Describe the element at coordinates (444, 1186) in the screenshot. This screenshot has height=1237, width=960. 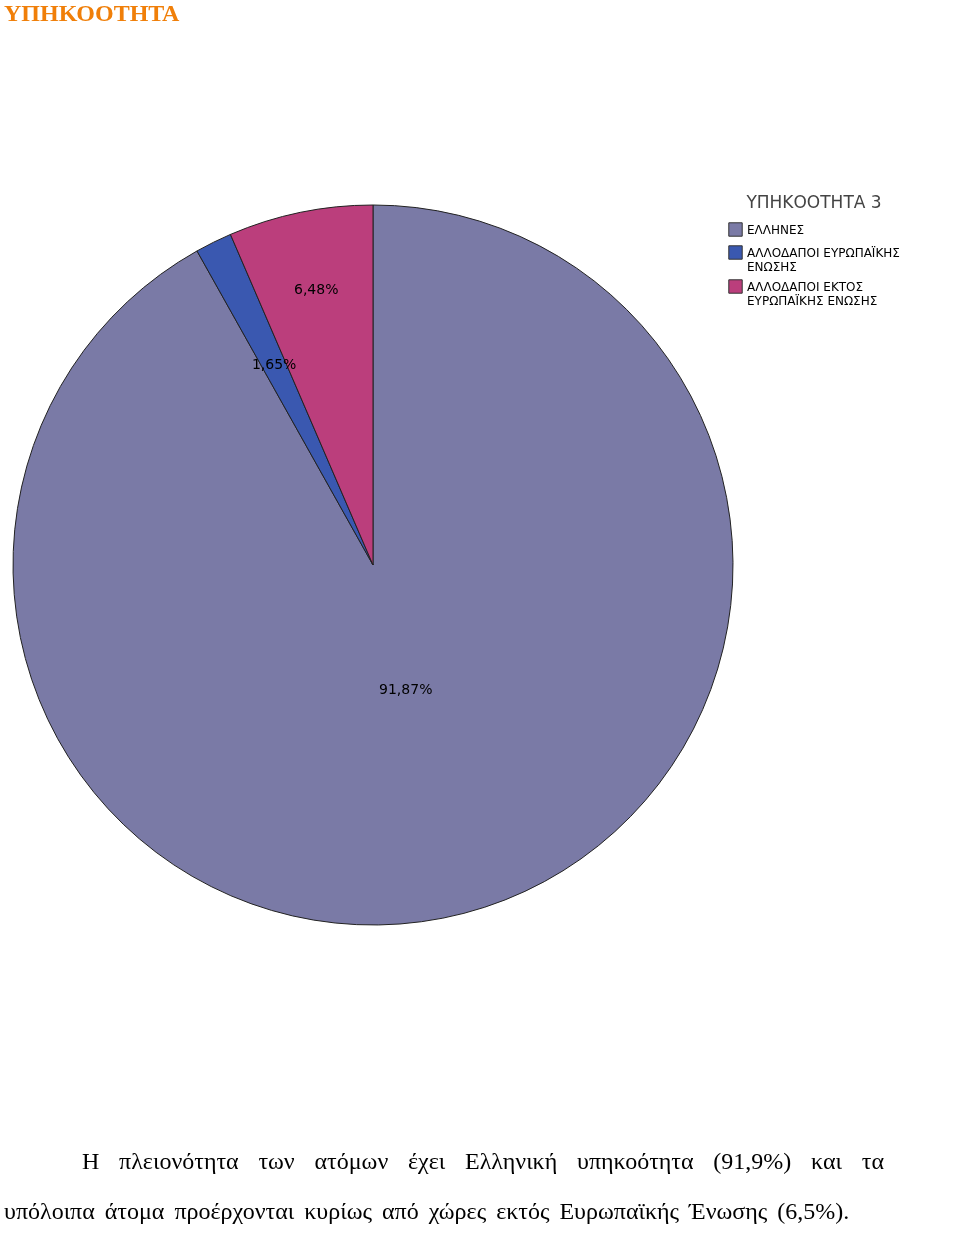
I see `text: Η πλειονότητα των ατόμων έχει Ελληνική υπηκοότητα (91,9%) και τα υπόλοιπα άτομα προέρχονται κυρίως από χώρες εκτός Ευρωπαϊκής Ένωσης (6,5%).` at that location.